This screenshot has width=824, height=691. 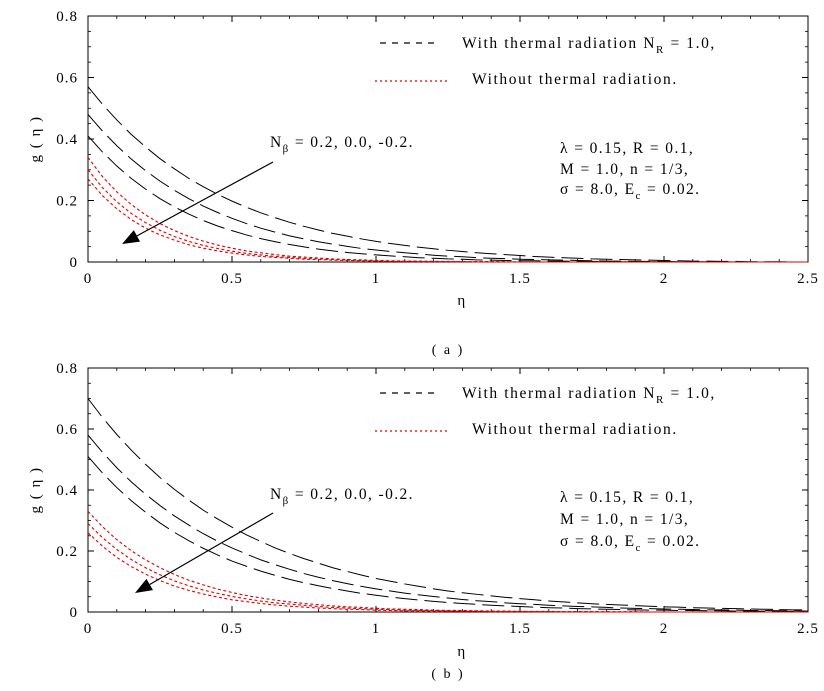 I want to click on panel-label: ( b ), so click(x=447, y=674).